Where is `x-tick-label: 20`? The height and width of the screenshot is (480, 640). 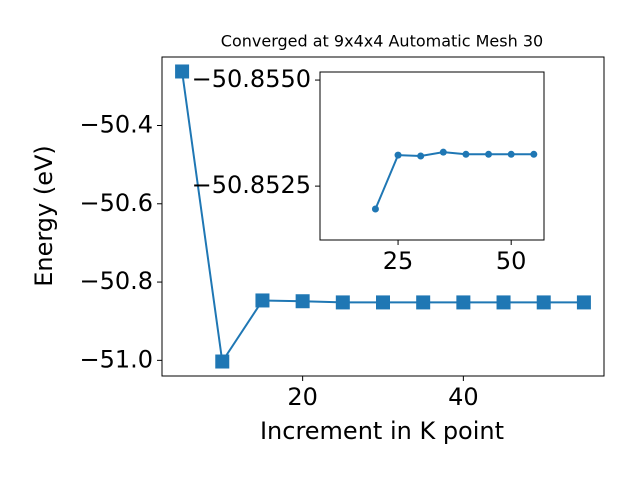 x-tick-label: 20 is located at coordinates (302, 397).